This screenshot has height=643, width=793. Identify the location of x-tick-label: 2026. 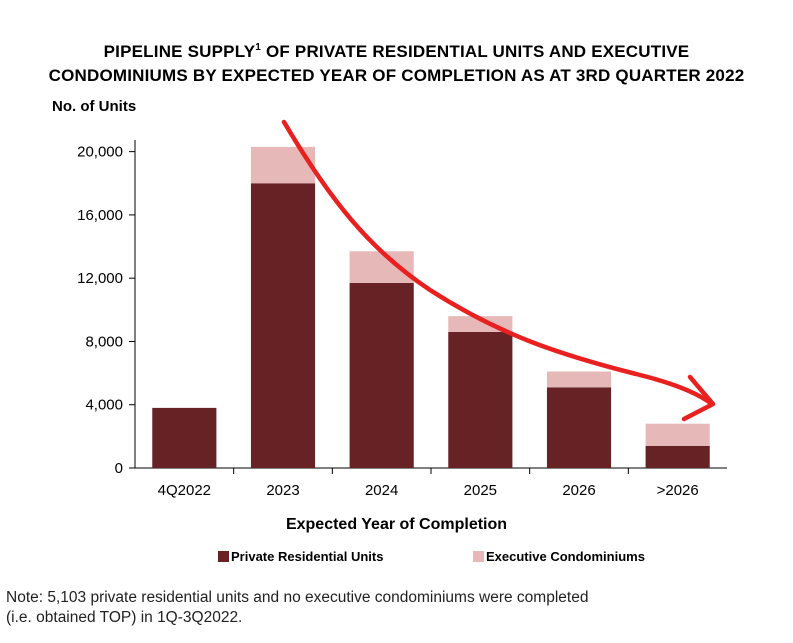
(578, 490).